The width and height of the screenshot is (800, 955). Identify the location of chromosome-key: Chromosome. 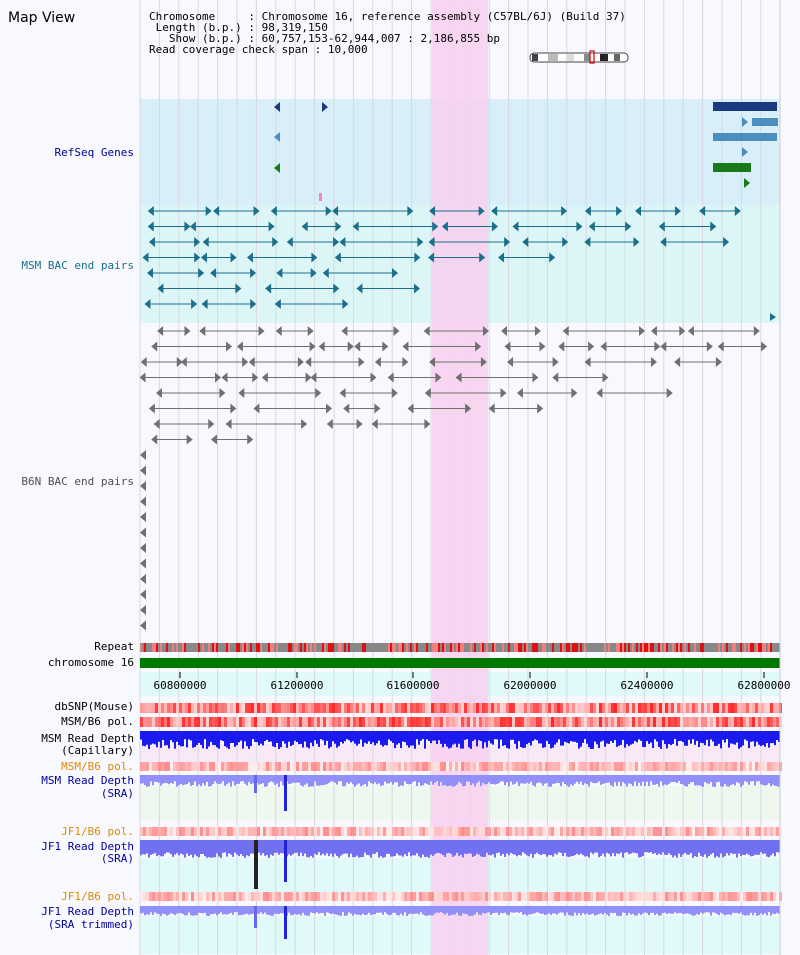
(182, 16).